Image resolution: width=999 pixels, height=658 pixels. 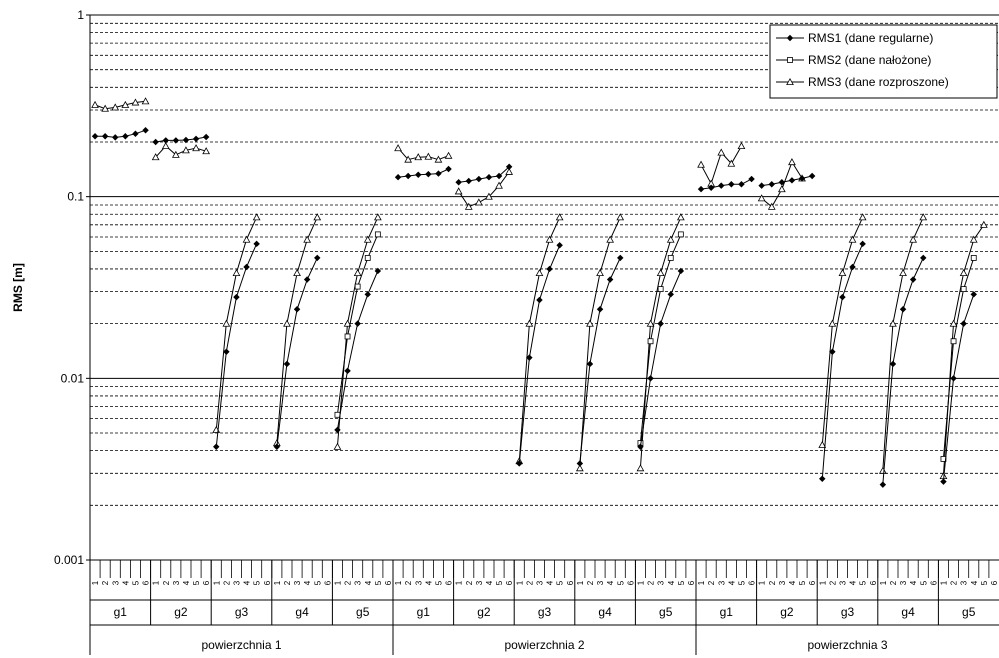 What do you see at coordinates (545, 612) in the screenshot?
I see `x-subgroup-label: g3` at bounding box center [545, 612].